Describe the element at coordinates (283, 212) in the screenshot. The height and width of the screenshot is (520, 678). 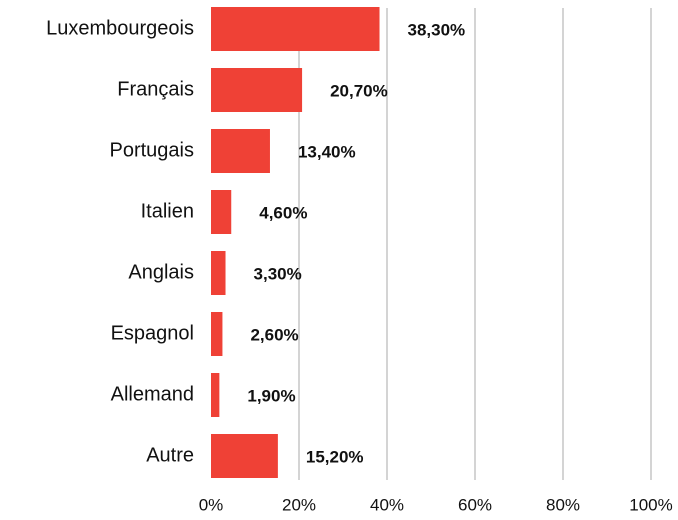
I see `value-label: 4,60%` at that location.